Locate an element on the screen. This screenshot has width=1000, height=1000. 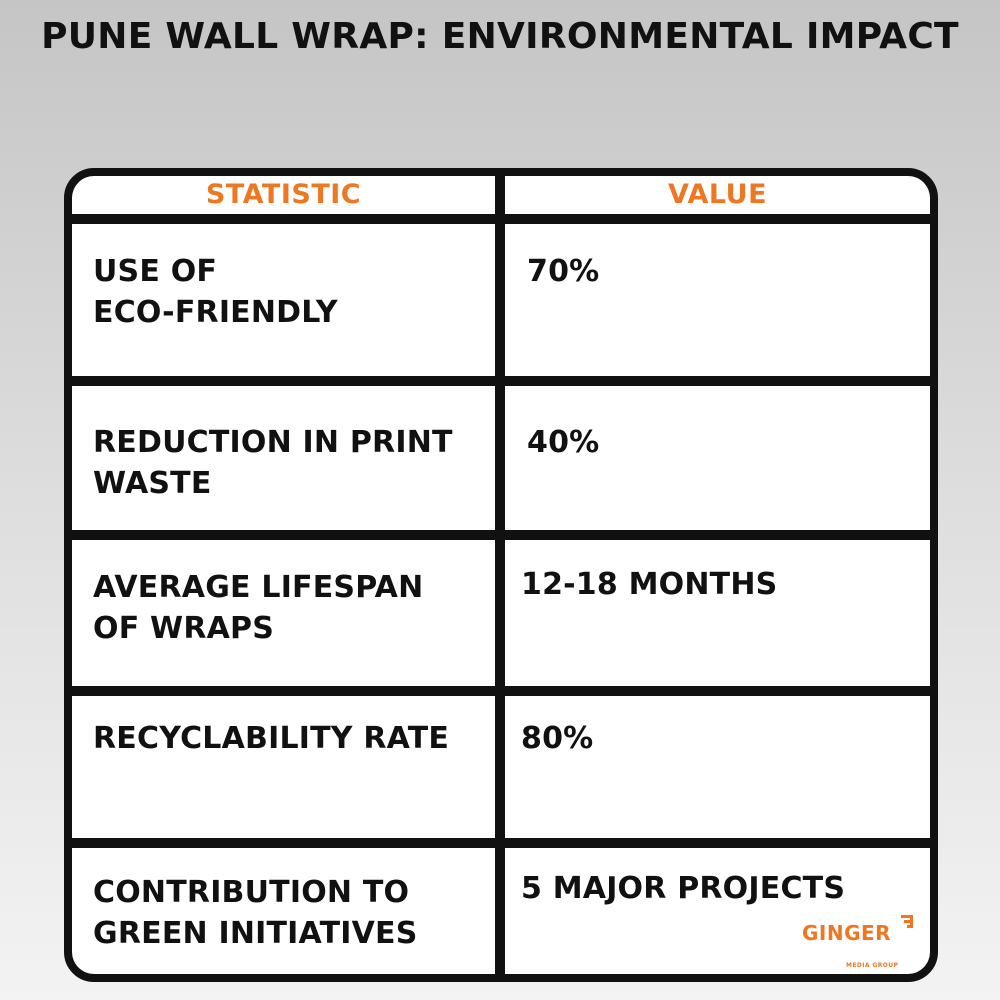
table-cell-value: 12-18 MONTHS is located at coordinates (717, 613).